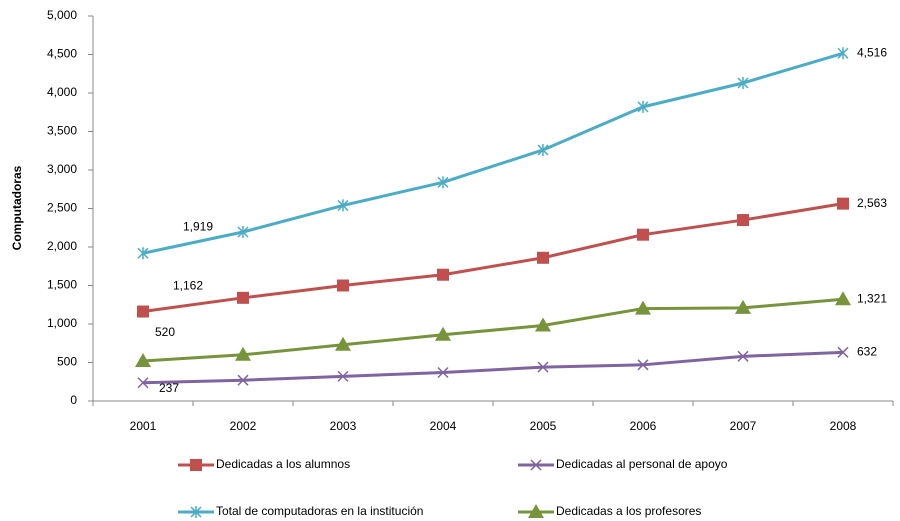  Describe the element at coordinates (872, 298) in the screenshot. I see `data-label: 1,321` at that location.